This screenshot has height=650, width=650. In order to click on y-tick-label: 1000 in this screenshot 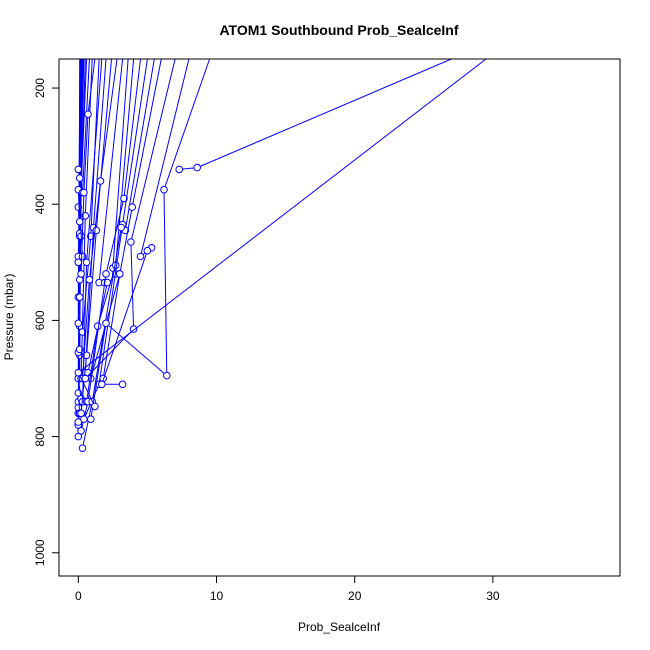, I will do `click(40, 552)`.